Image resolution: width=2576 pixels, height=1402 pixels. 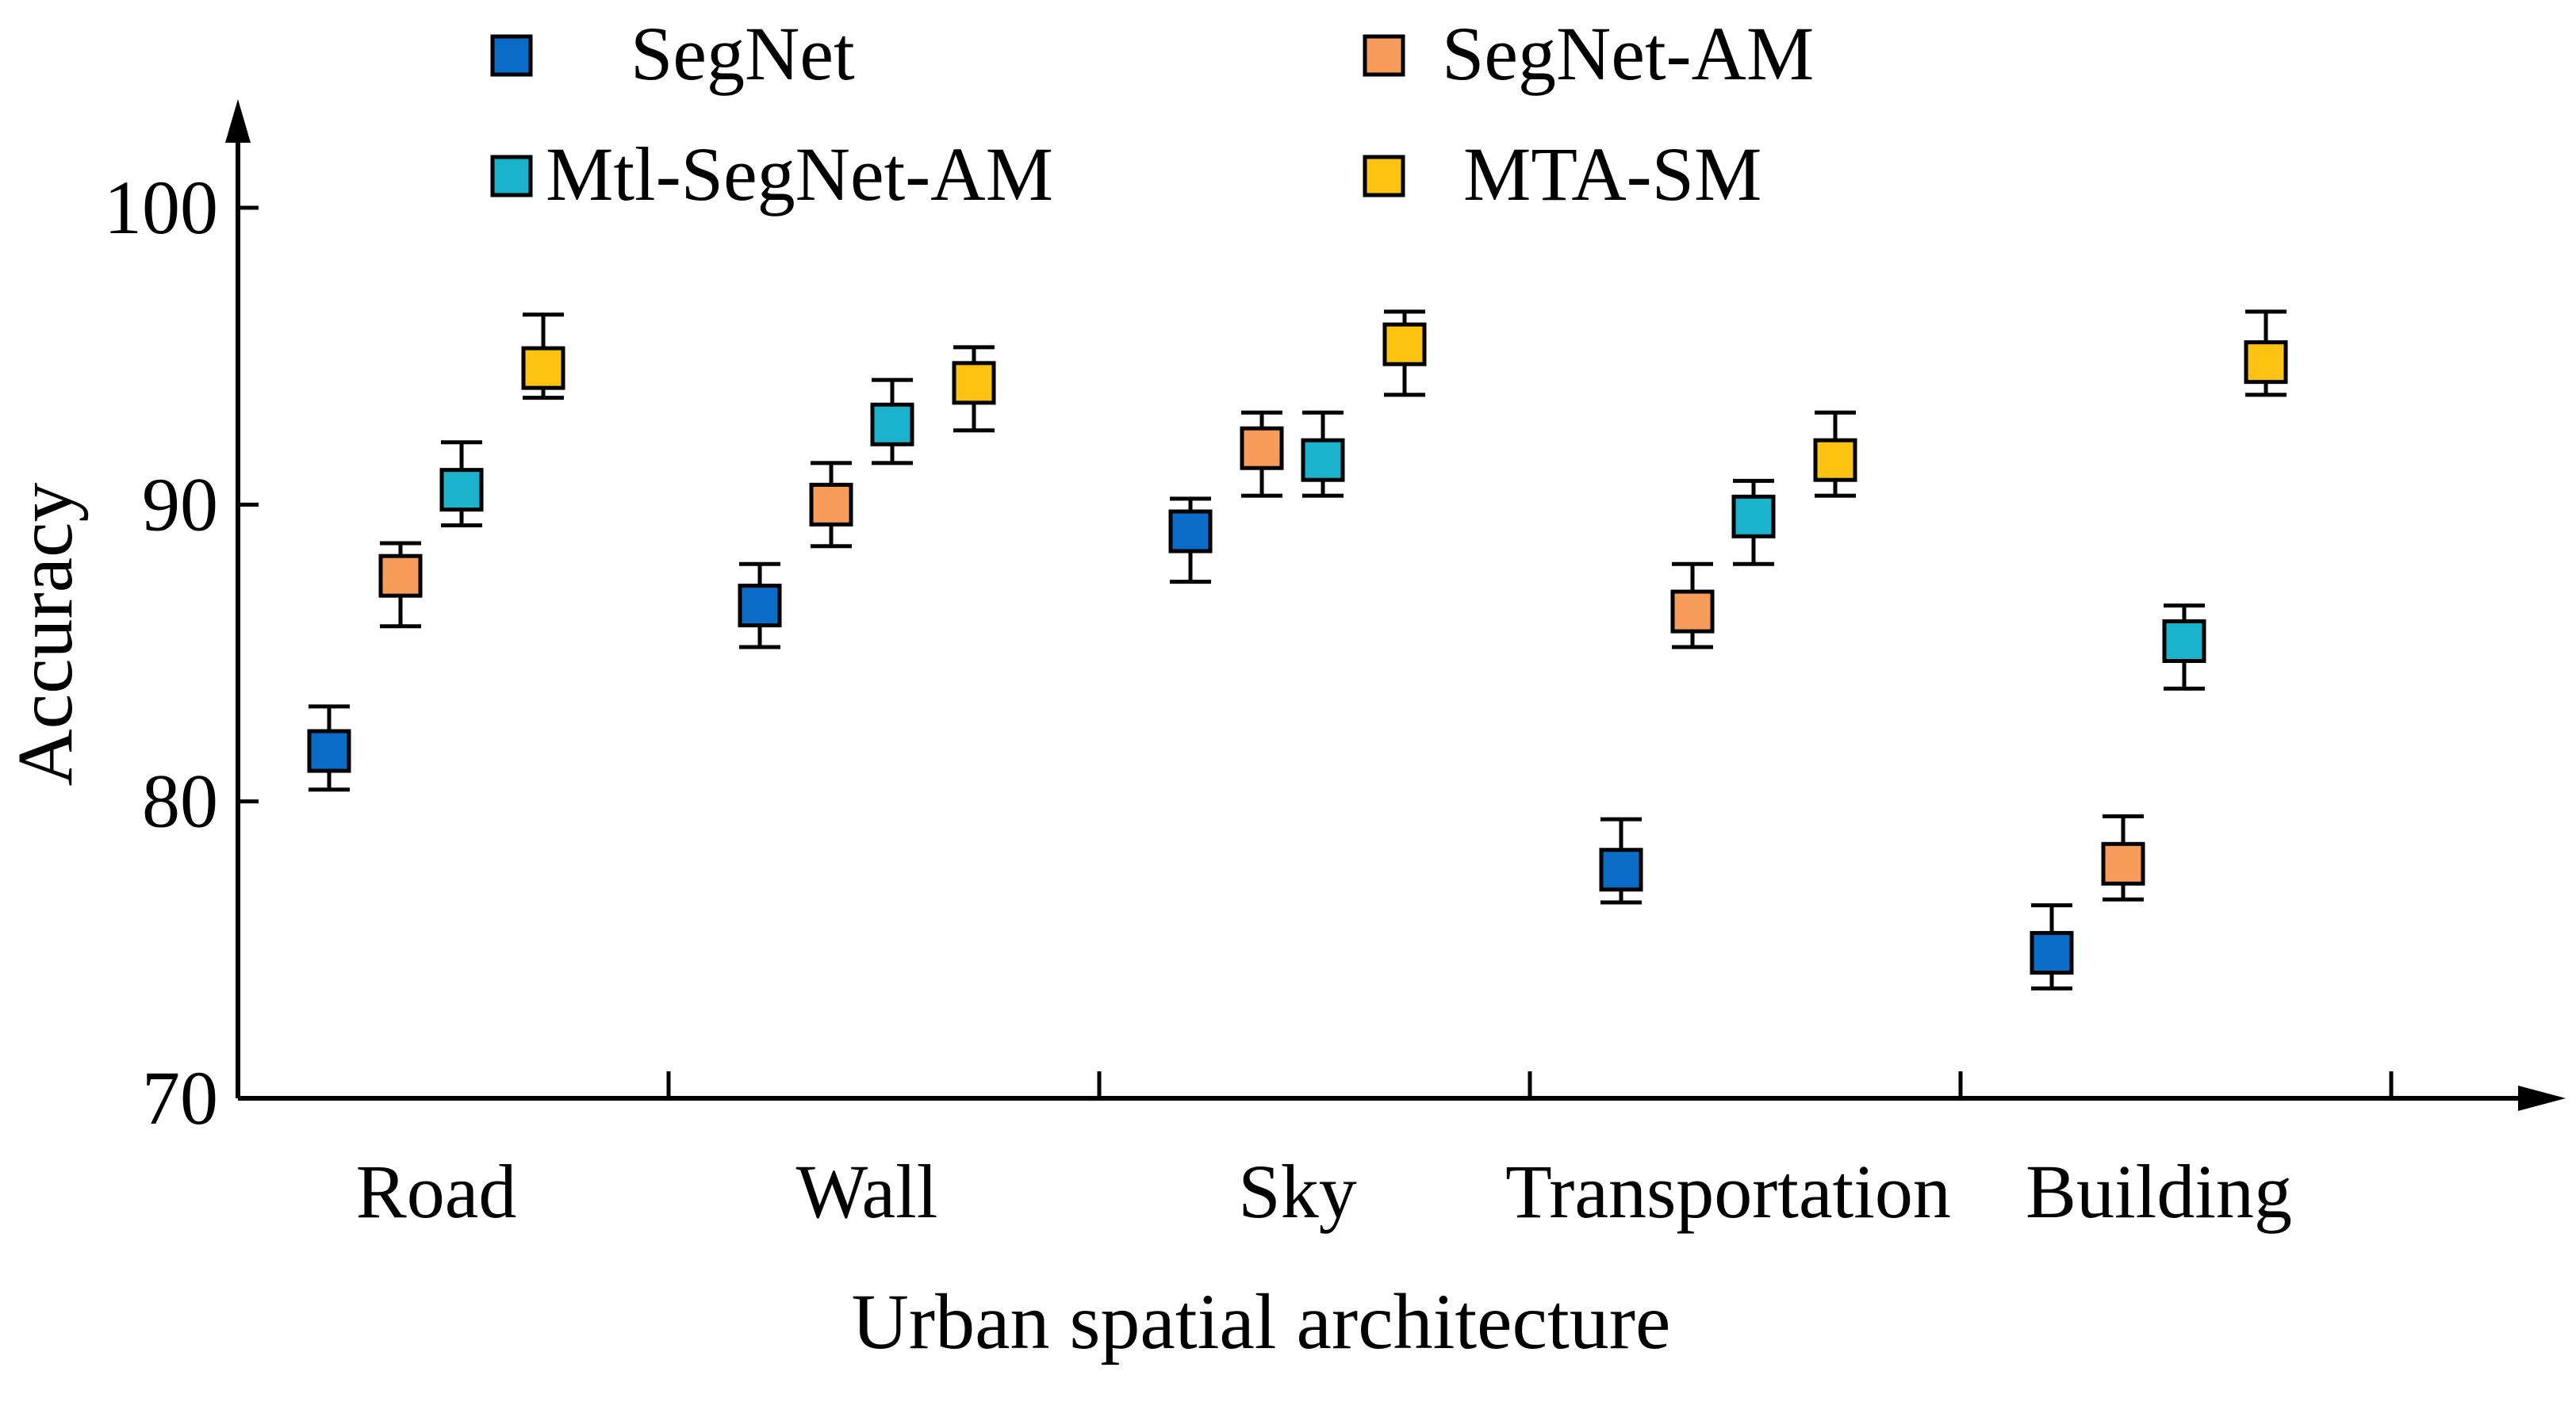 What do you see at coordinates (1152, 113) in the screenshot?
I see `legend: SegNet SegNet-AM Mtl-SegNet-AM MTA-SM` at bounding box center [1152, 113].